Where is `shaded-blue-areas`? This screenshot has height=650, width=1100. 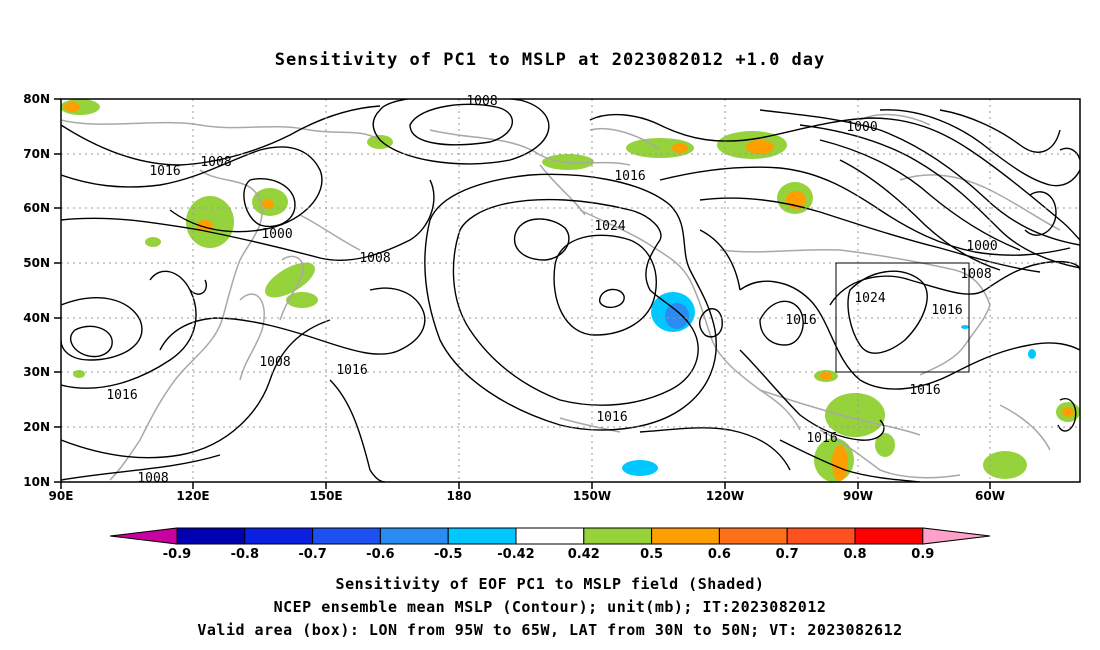 shaded-blue-areas is located at coordinates (829, 384).